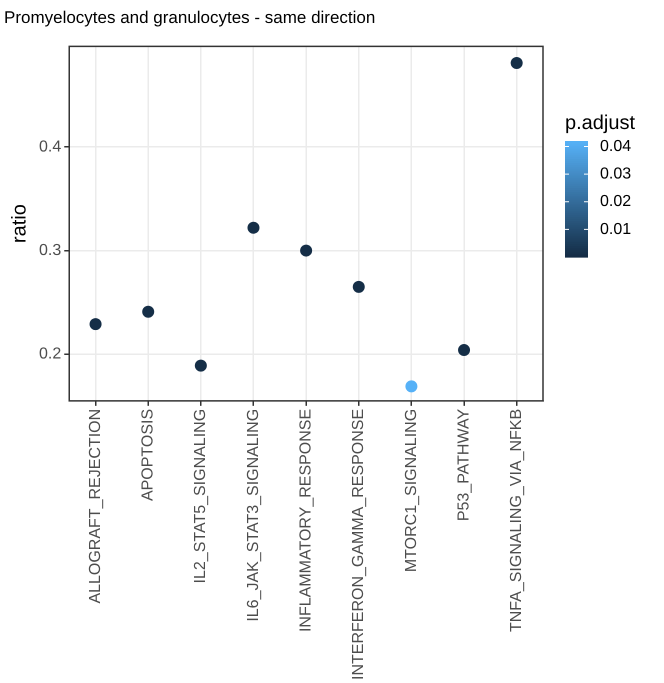 This screenshot has height=683, width=664. What do you see at coordinates (616, 229) in the screenshot?
I see `color-bar-label: 0.01` at bounding box center [616, 229].